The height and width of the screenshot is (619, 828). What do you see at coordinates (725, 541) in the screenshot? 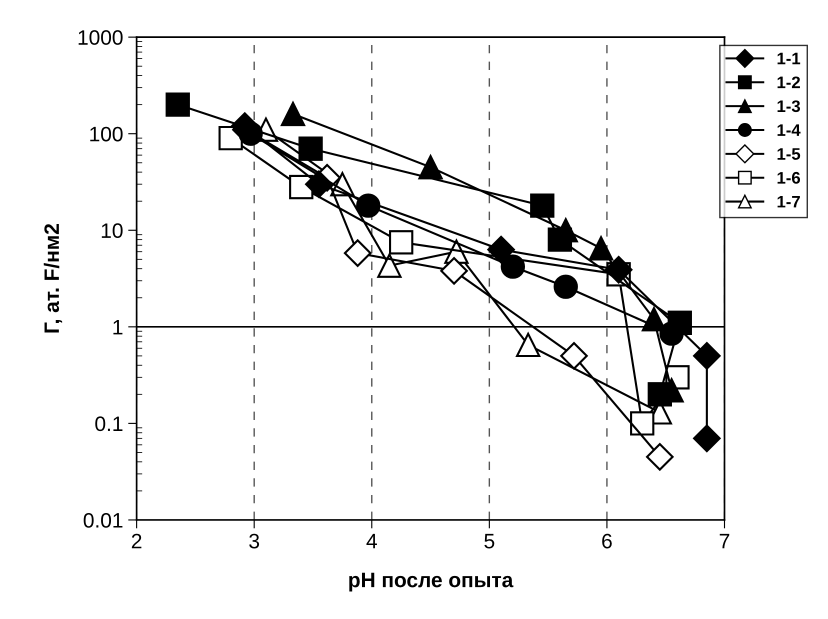
I see `x-tick-label: 7` at bounding box center [725, 541].